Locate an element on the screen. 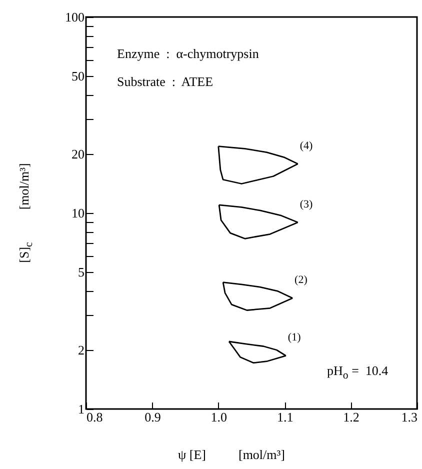 The image size is (422, 469). series-label: (4) is located at coordinates (307, 146).